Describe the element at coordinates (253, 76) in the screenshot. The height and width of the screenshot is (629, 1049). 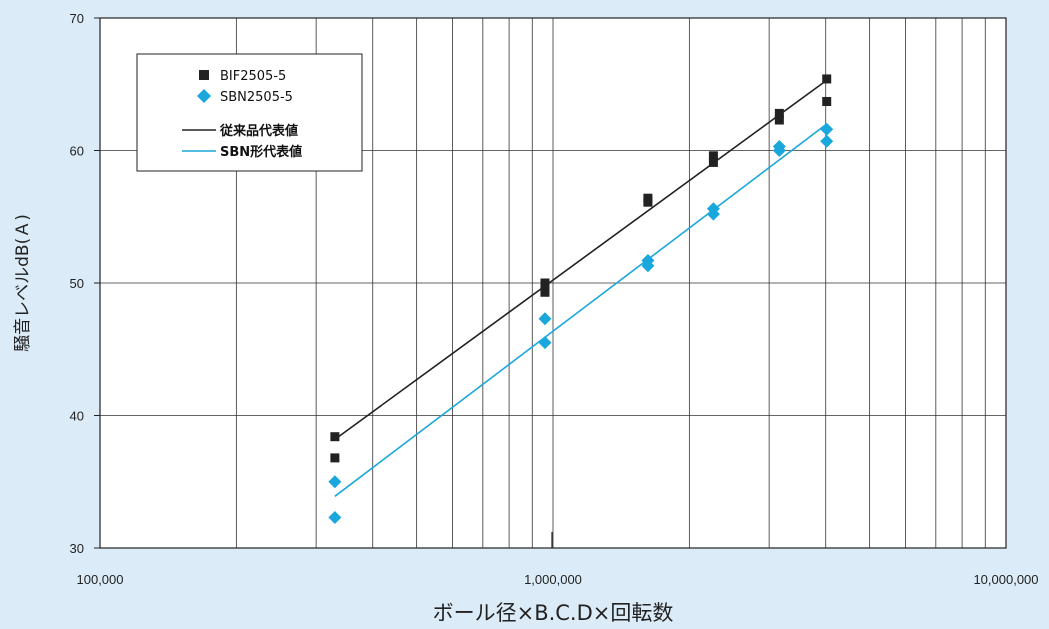
I see `legend-label-bif: BIF2505-5` at that location.